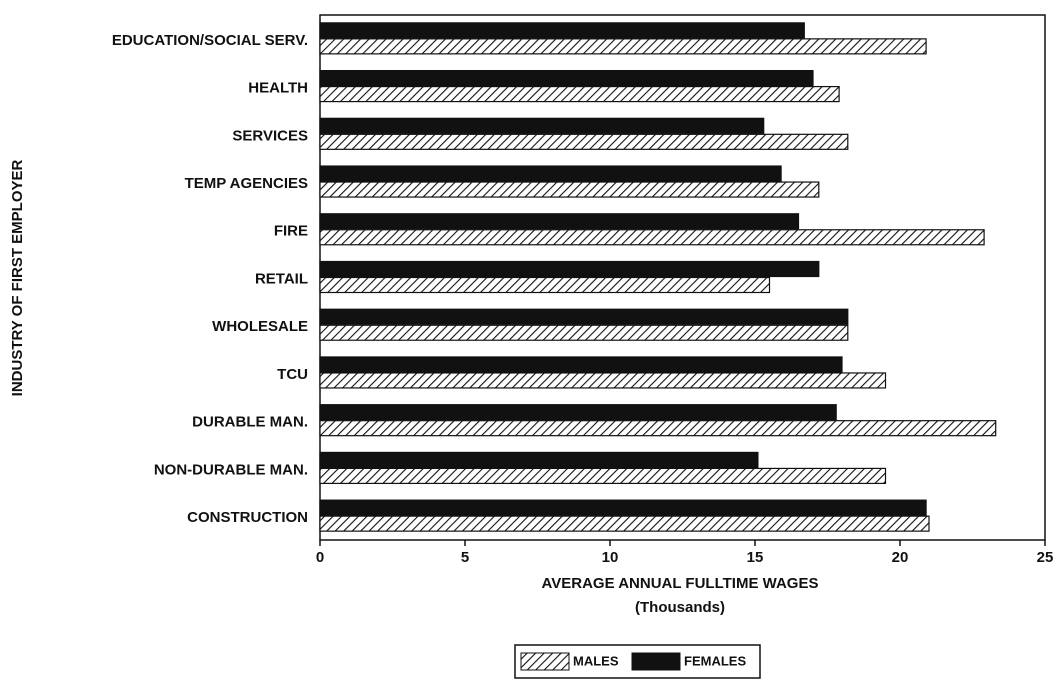 This screenshot has width=1060, height=687. I want to click on x-tick-label: 25, so click(1045, 557).